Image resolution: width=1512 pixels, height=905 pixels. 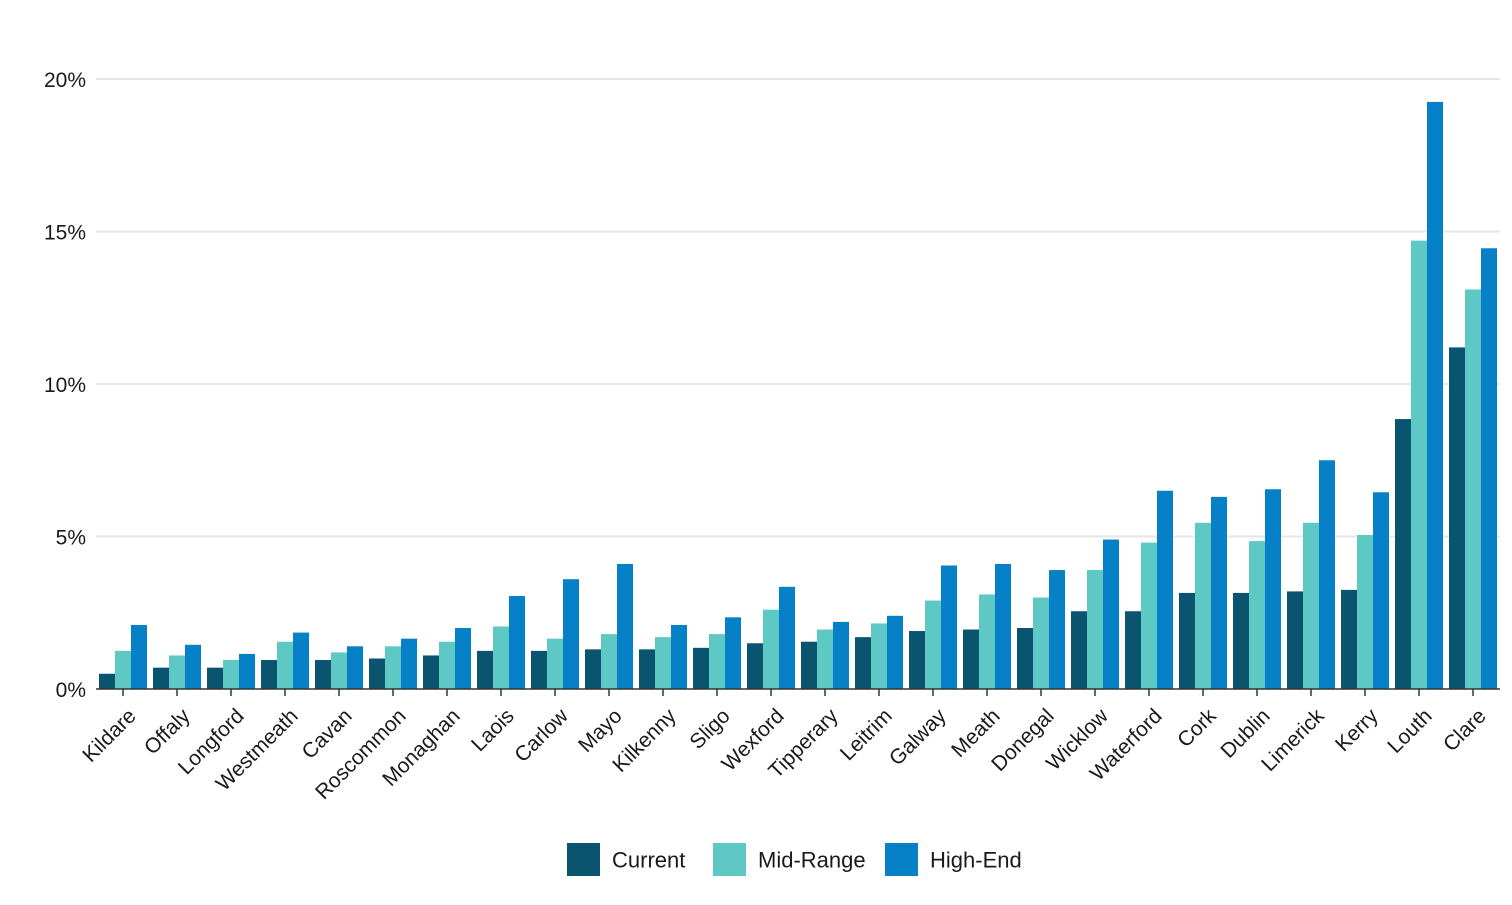 I want to click on bar-high-end-kerry, so click(x=1381, y=590).